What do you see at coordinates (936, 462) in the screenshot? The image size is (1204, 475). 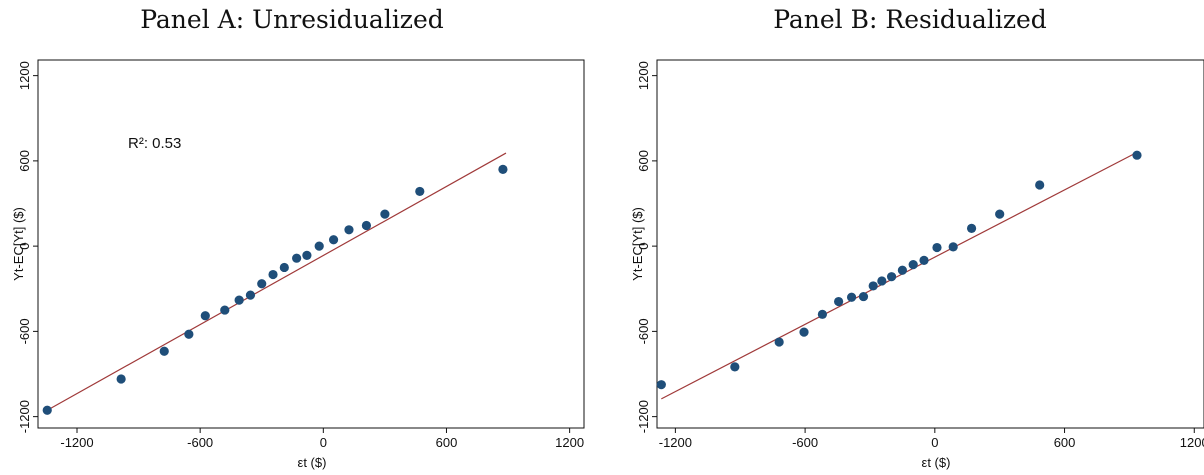 I see `panel-b-x-axis-title: εt ($)` at bounding box center [936, 462].